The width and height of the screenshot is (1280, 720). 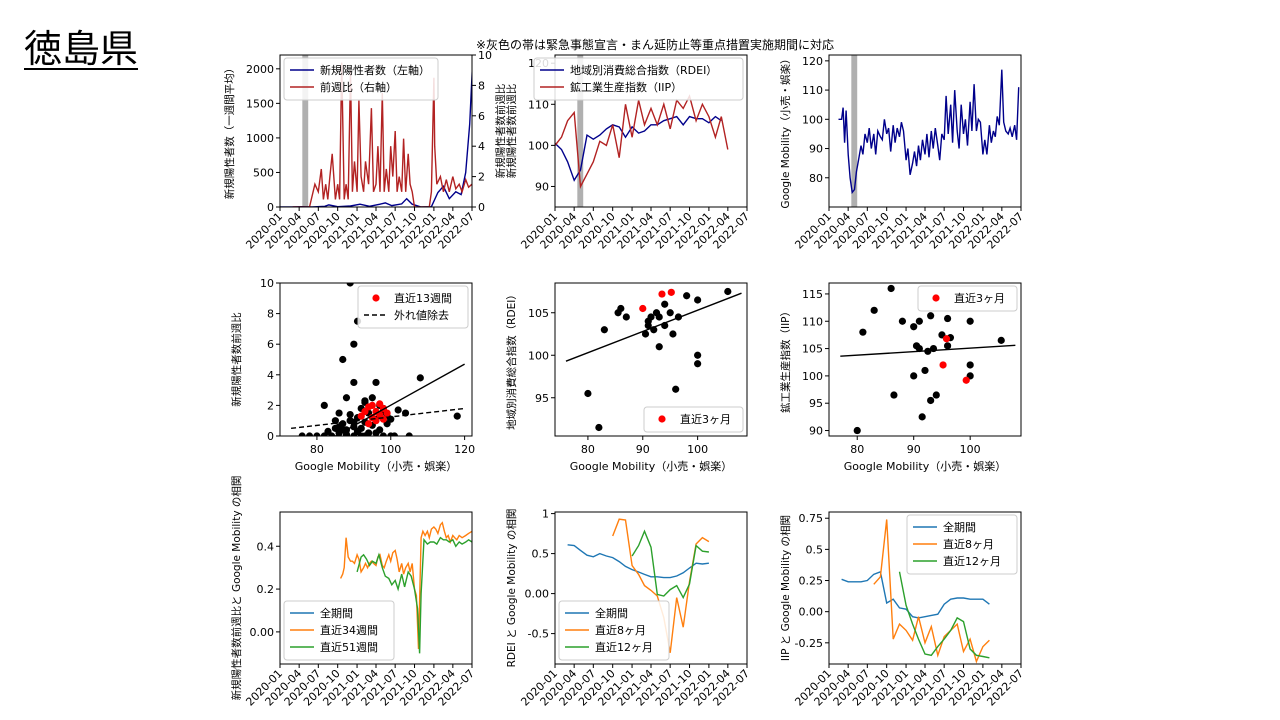 I want to click on y-tick-label: 4, so click(x=270, y=375).